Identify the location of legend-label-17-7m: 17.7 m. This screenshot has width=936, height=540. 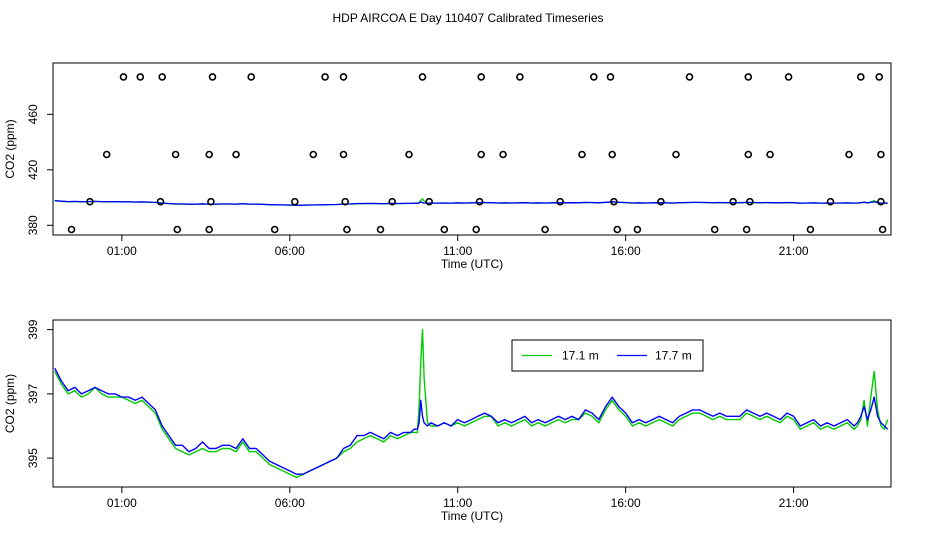
(673, 356).